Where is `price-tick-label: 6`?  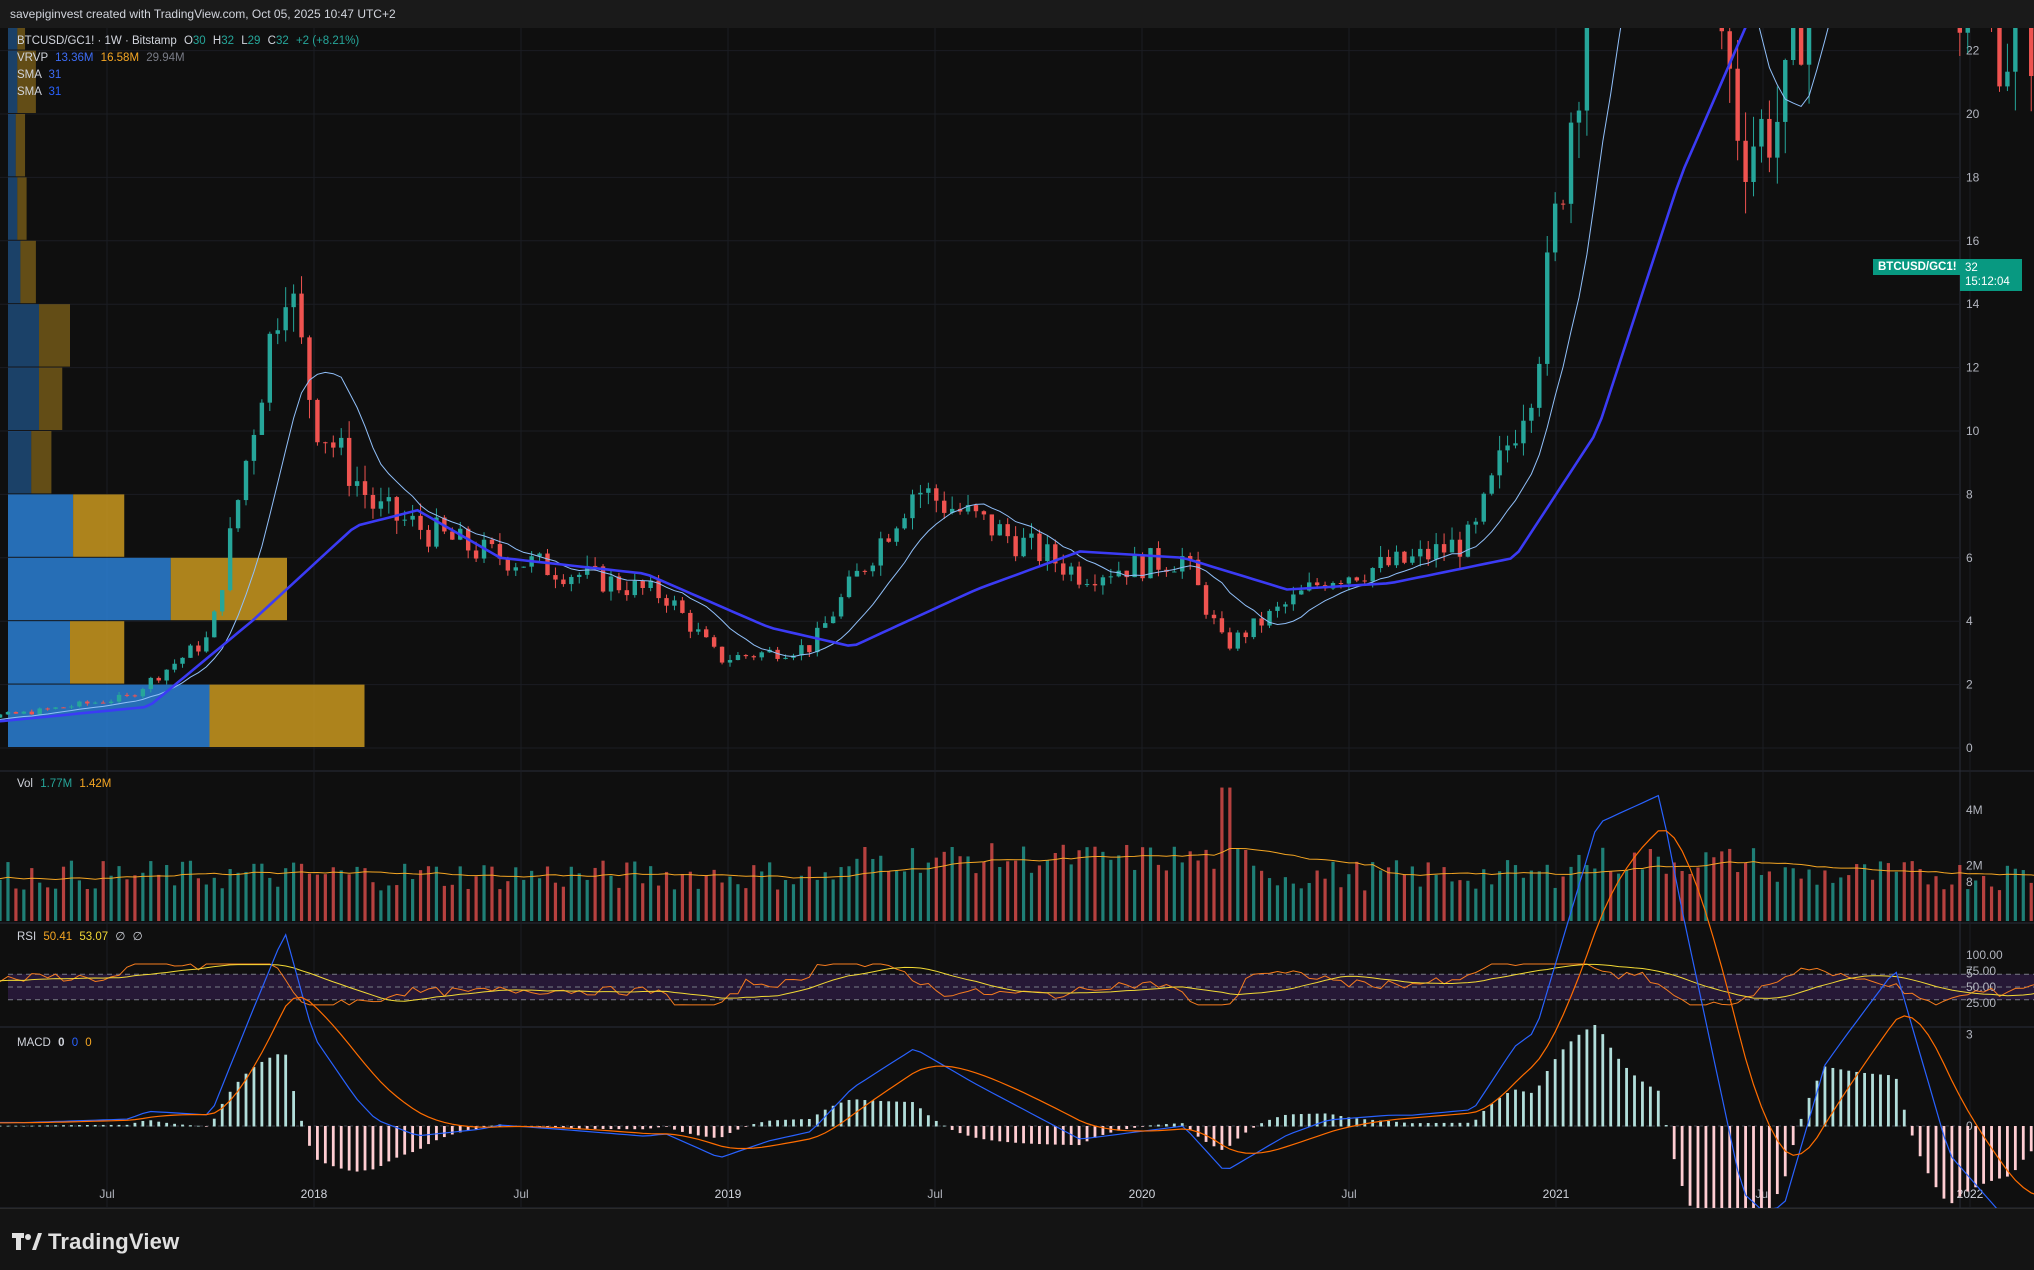 price-tick-label: 6 is located at coordinates (1969, 558).